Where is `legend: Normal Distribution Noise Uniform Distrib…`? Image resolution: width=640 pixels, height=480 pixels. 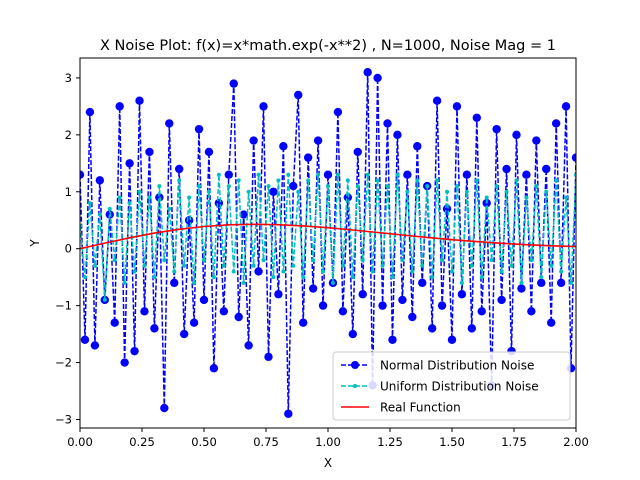 legend: Normal Distribution Noise Uniform Distrib… is located at coordinates (451, 386).